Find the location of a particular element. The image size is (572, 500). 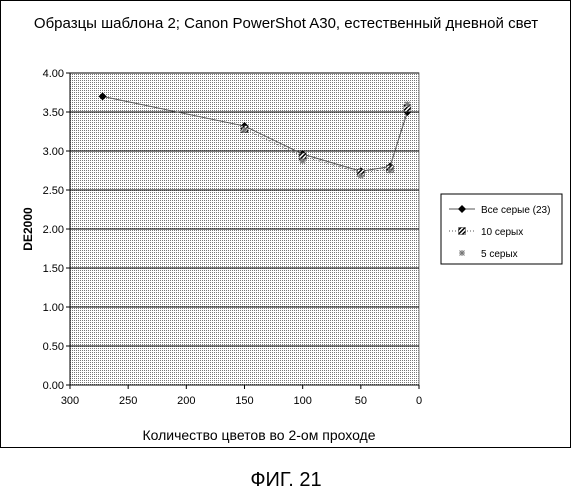

x-tick-label: 200 is located at coordinates (186, 401).